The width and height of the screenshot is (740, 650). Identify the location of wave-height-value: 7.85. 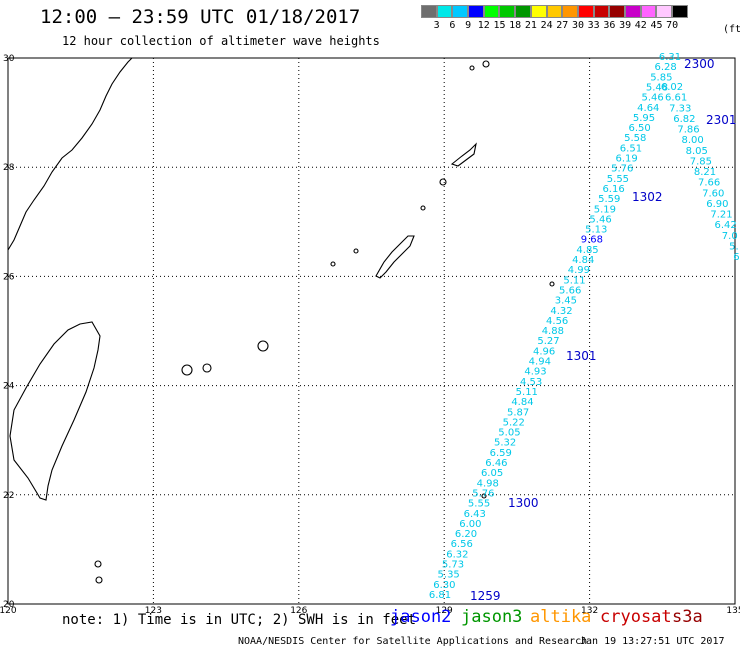
(701, 161).